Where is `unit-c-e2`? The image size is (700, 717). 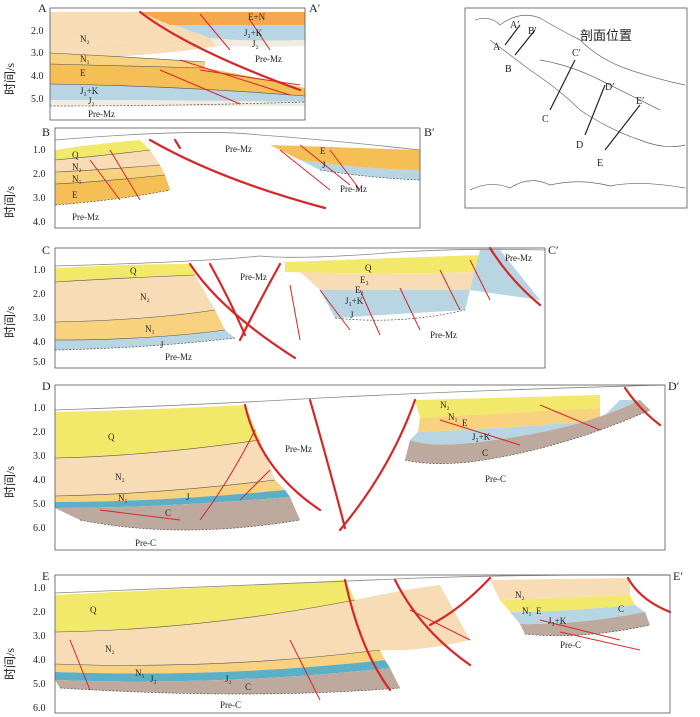
unit-c-e2 is located at coordinates (585, 624).